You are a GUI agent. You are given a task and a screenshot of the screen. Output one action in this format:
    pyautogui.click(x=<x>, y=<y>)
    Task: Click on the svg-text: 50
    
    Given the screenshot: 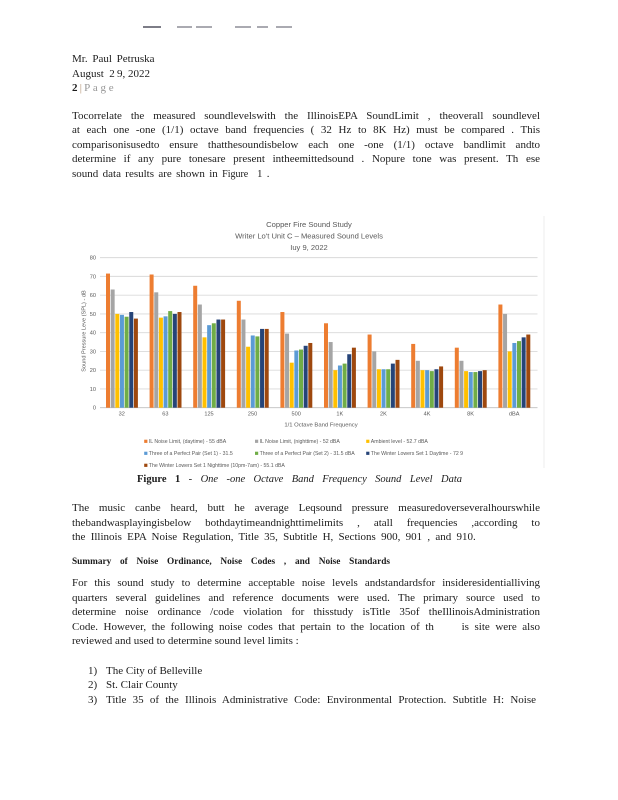 What is the action you would take?
    pyautogui.click(x=93, y=315)
    